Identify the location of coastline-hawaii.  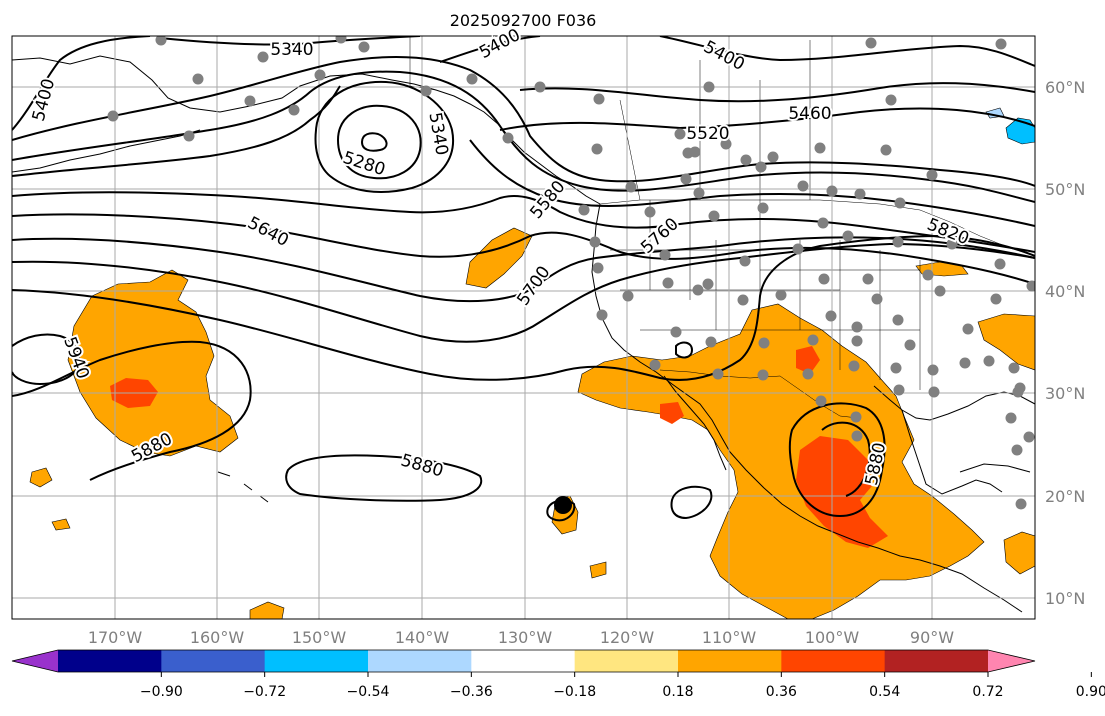
(243, 487).